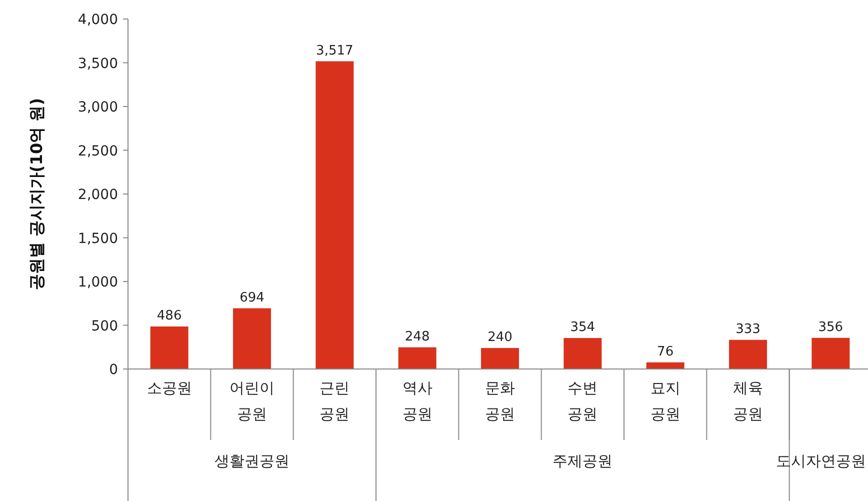 The width and height of the screenshot is (868, 501). I want to click on data-label: 248, so click(417, 336).